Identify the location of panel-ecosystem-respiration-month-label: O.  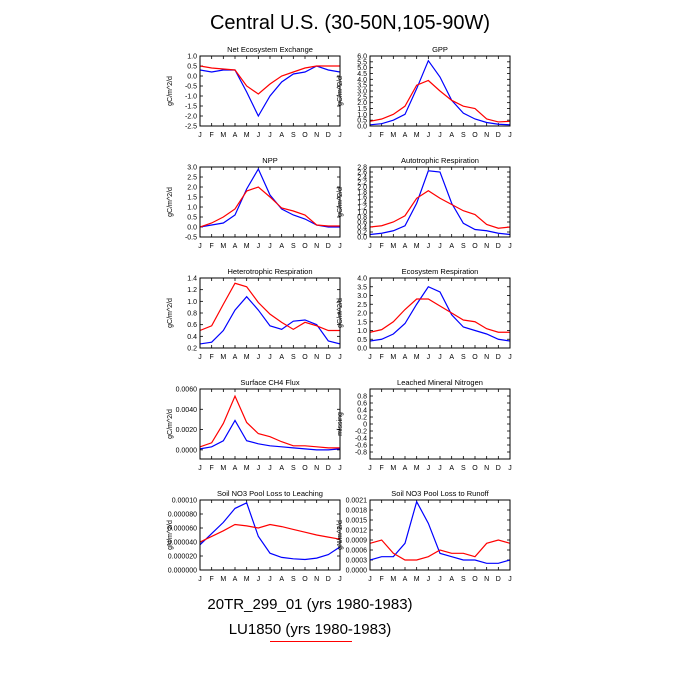
(475, 357).